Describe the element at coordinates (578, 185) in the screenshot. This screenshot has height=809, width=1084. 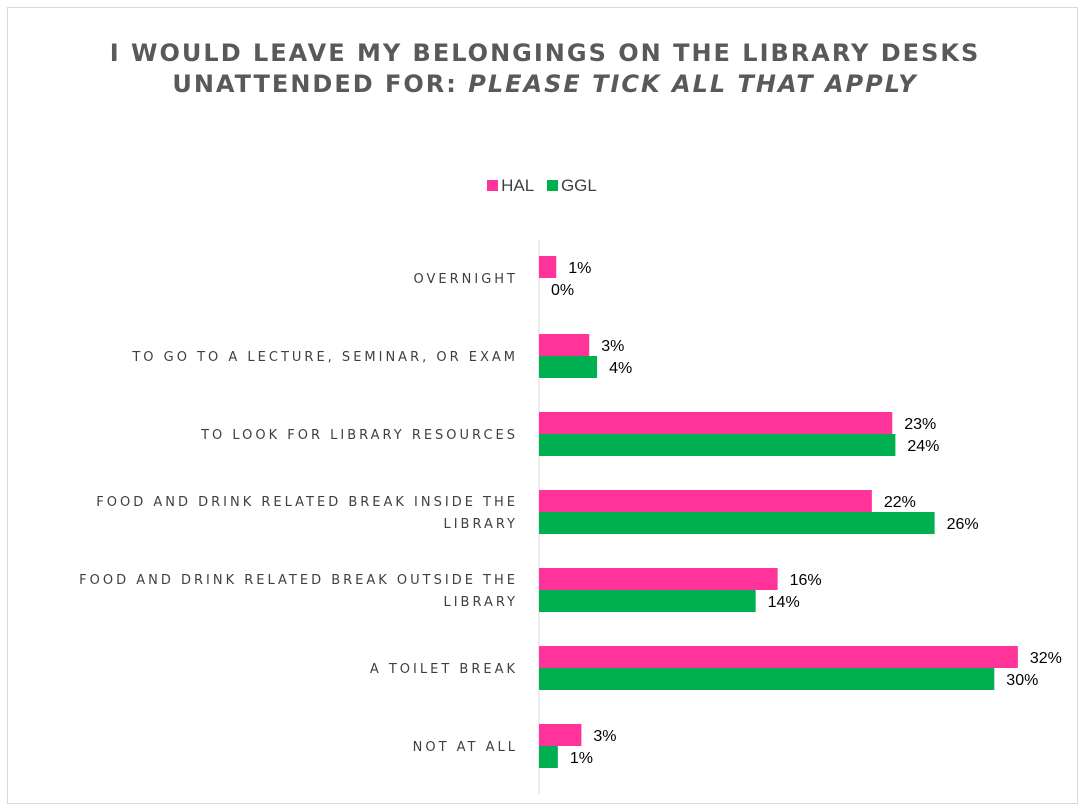
I see `legend-label-ggl: GGL` at that location.